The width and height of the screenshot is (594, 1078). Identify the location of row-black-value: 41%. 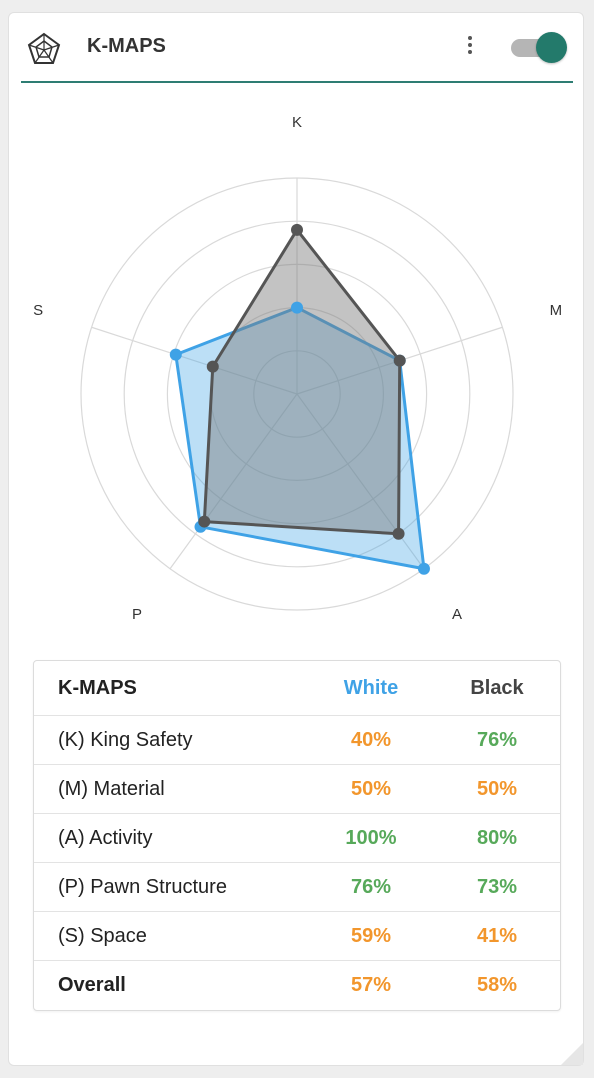
(497, 935).